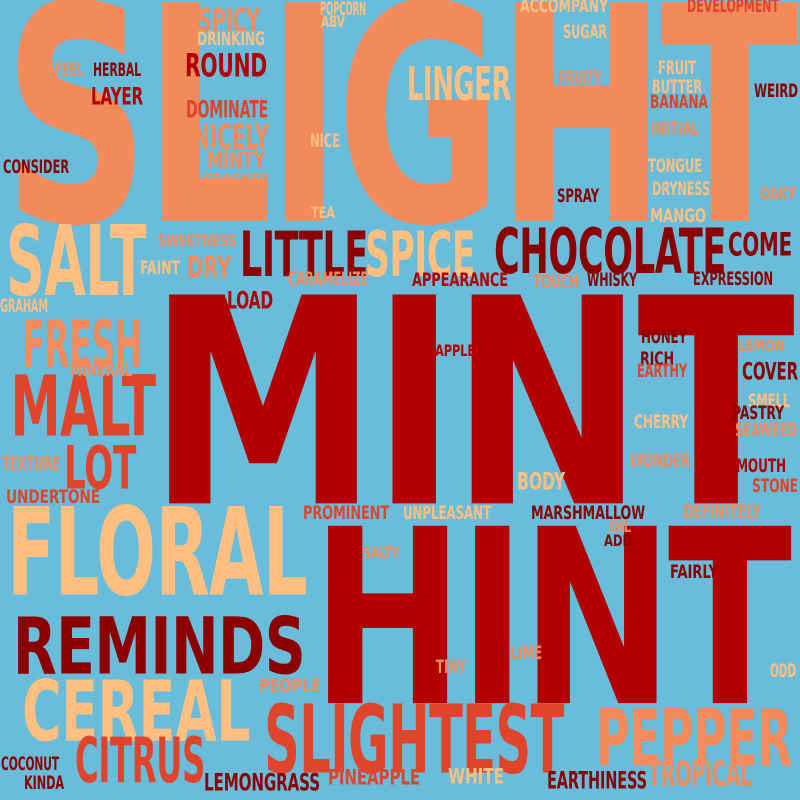  What do you see at coordinates (290, 686) in the screenshot?
I see `word-people: PEOPLE` at bounding box center [290, 686].